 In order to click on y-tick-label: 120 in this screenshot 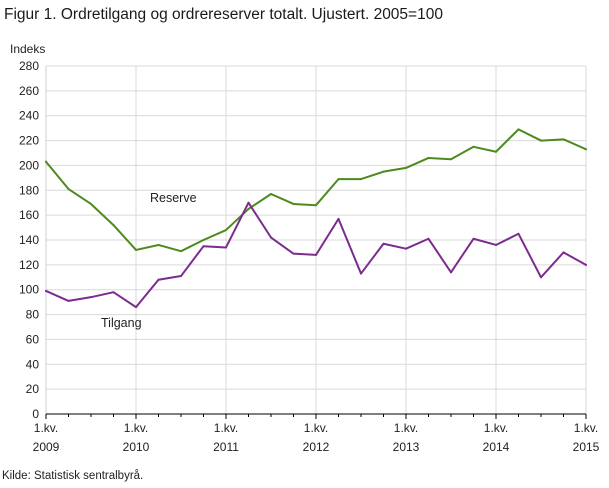, I will do `click(29, 265)`.